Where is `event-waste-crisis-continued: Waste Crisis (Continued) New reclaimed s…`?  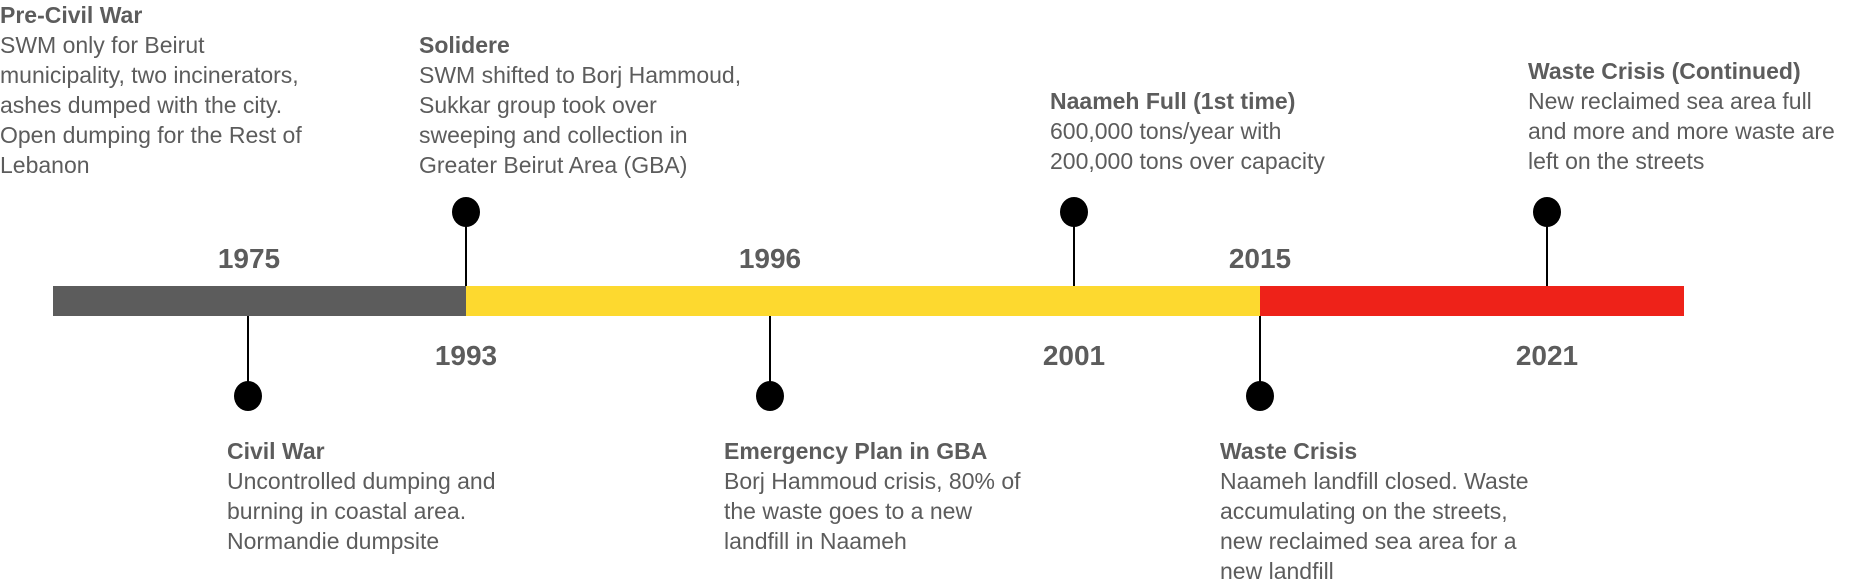 event-waste-crisis-continued: Waste Crisis (Continued) New reclaimed s… is located at coordinates (1681, 116).